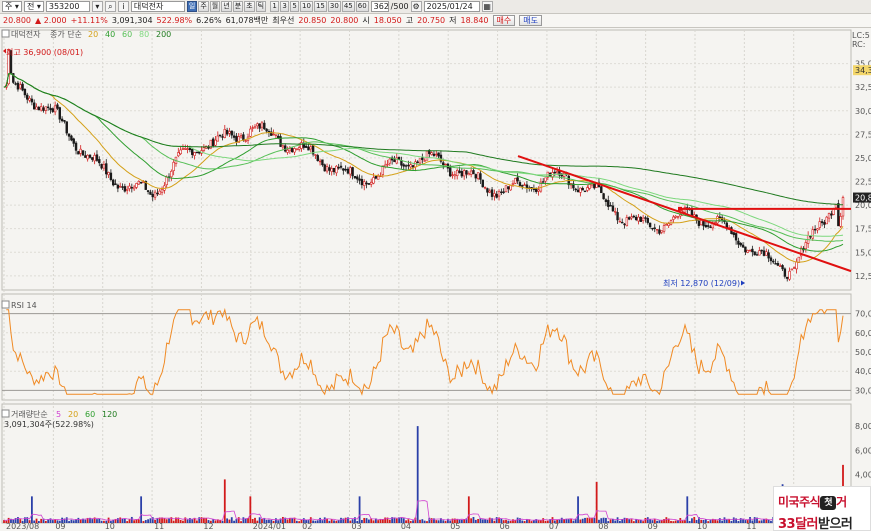 The width and height of the screenshot is (871, 531). What do you see at coordinates (33, 6) in the screenshot?
I see `market-select: 전 ▾` at bounding box center [33, 6].